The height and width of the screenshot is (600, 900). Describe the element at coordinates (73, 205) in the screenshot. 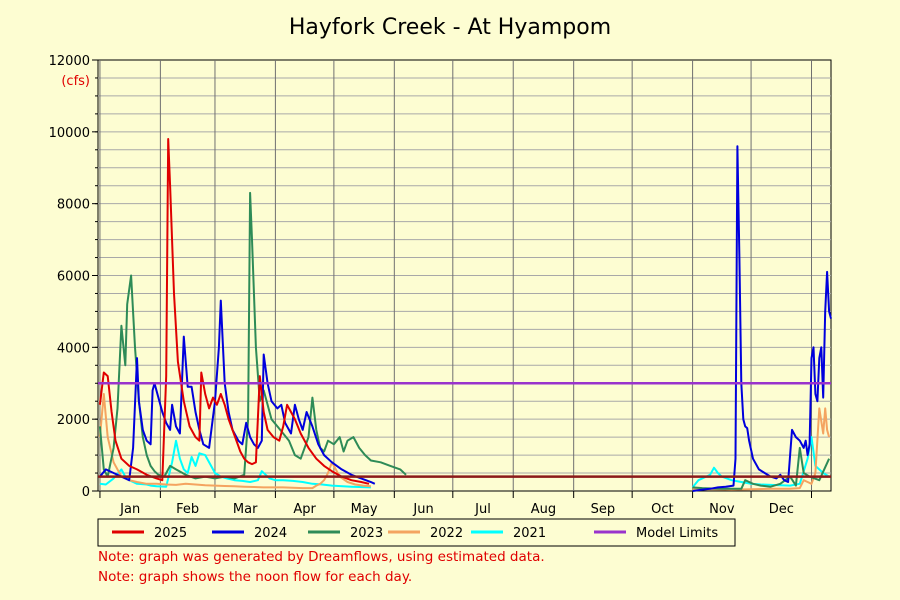

I see `y-tick-label: 8000` at that location.